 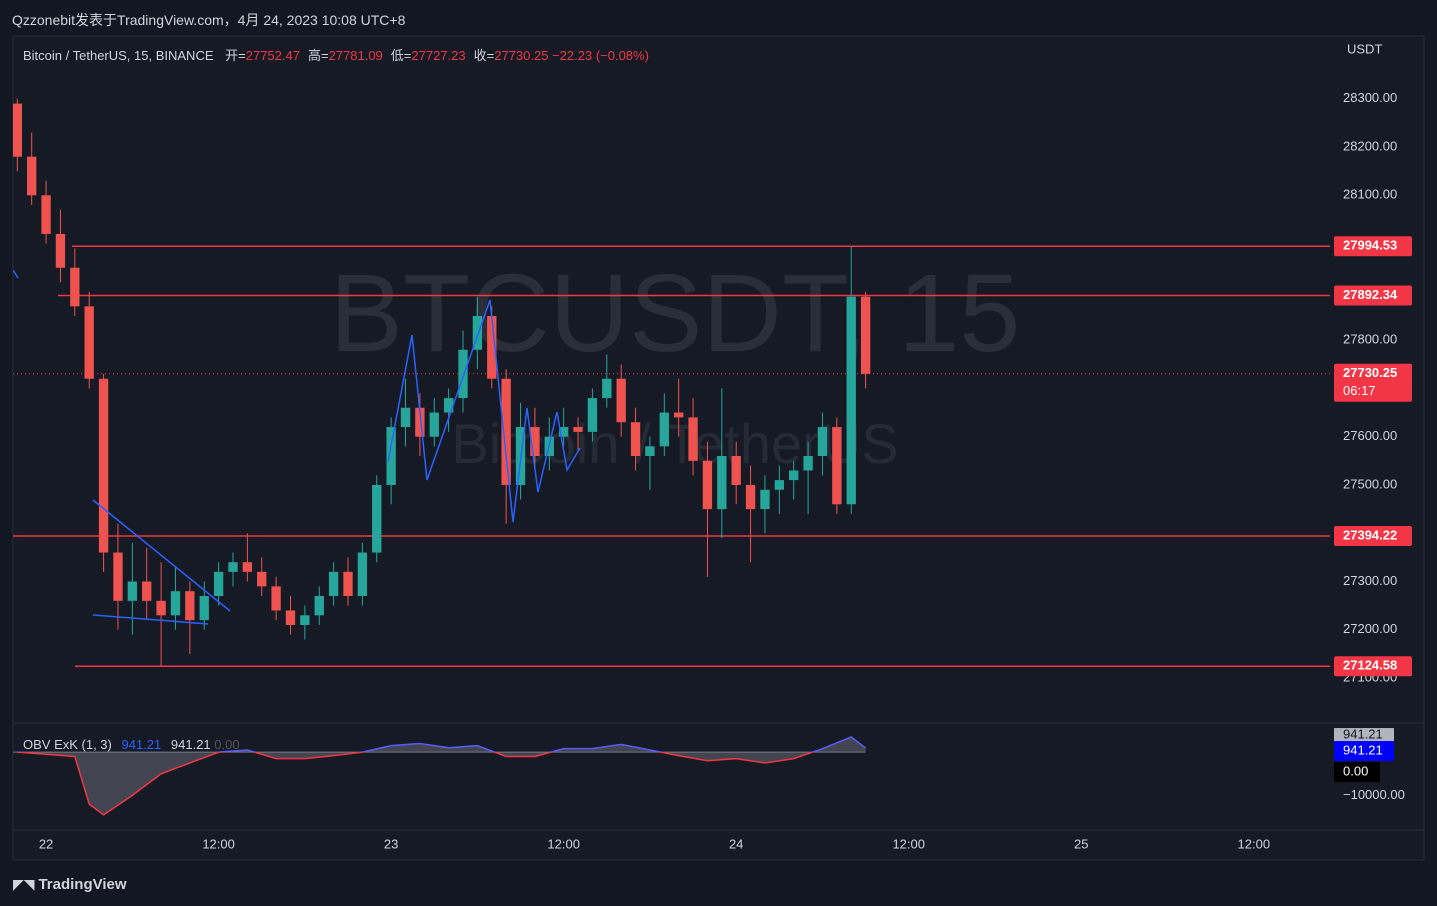 What do you see at coordinates (1370, 145) in the screenshot?
I see `y-tick-label: 28200.00` at bounding box center [1370, 145].